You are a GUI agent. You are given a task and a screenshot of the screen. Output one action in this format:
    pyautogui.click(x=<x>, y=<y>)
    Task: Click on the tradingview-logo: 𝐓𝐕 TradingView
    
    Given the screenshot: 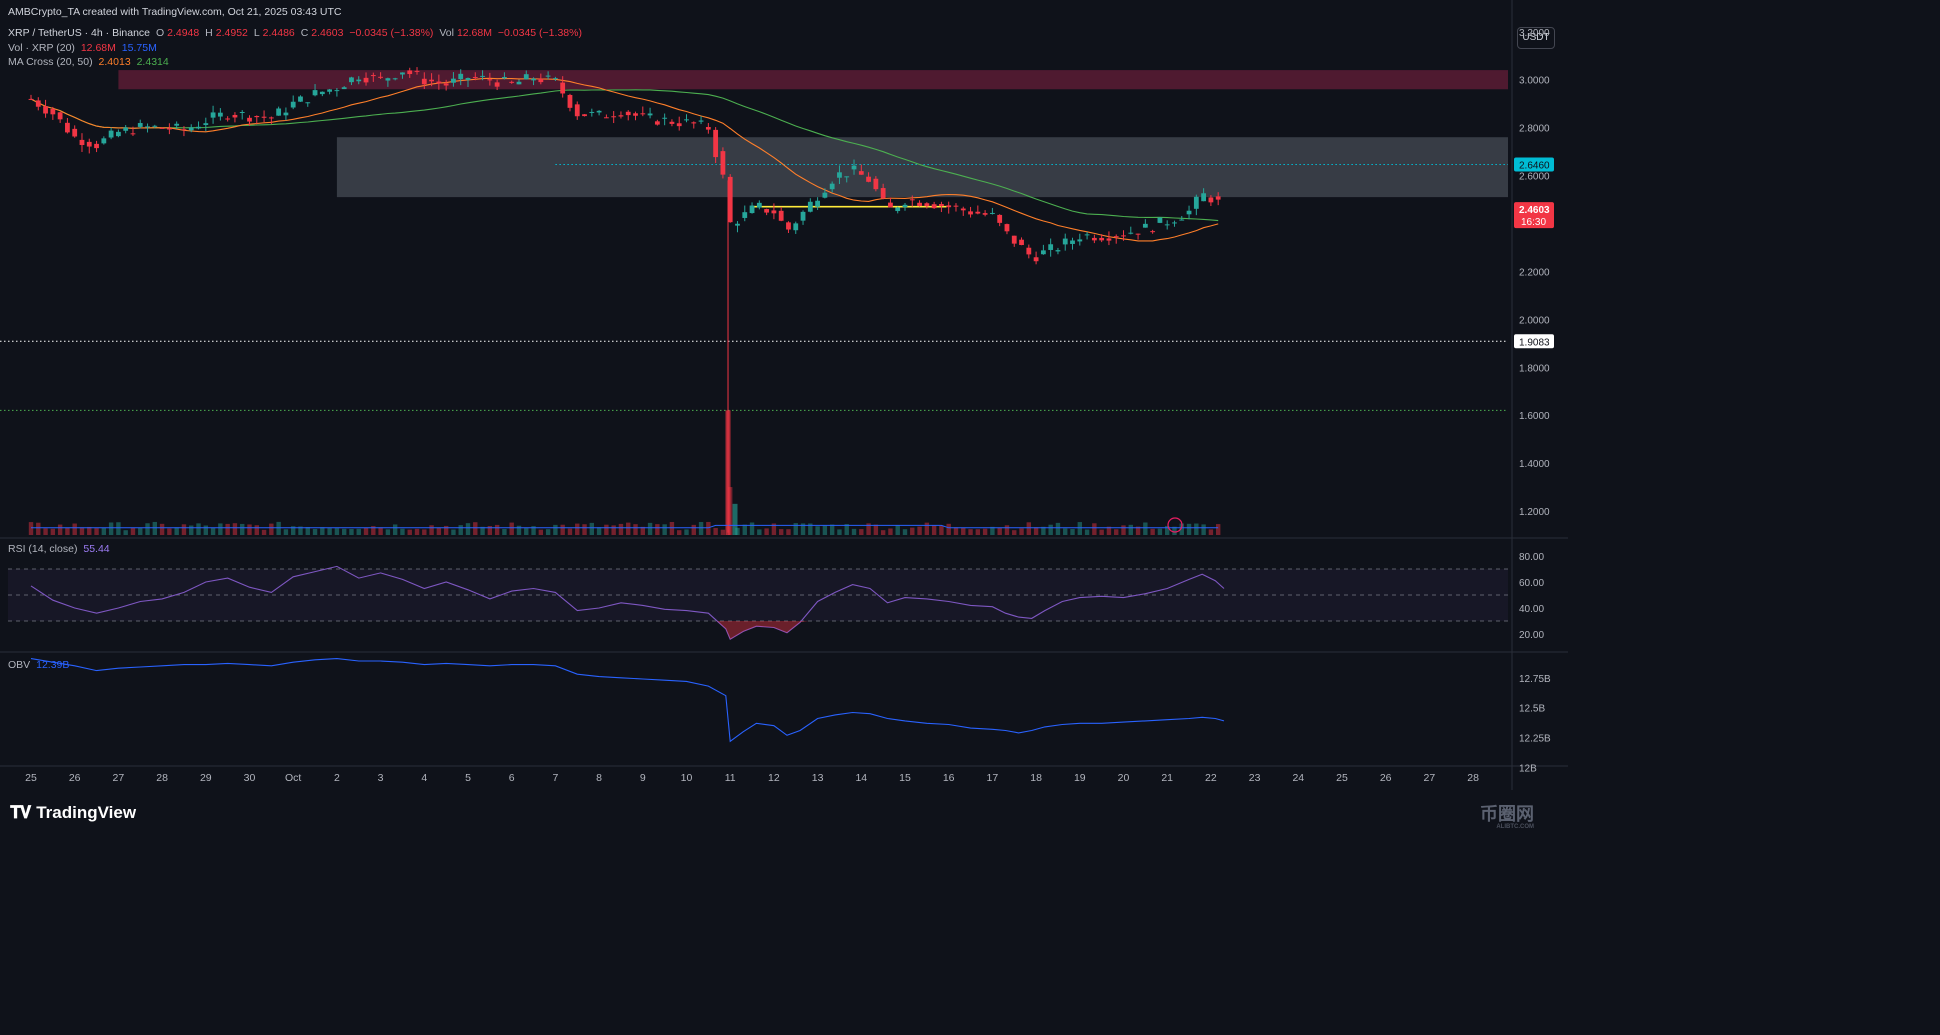 What is the action you would take?
    pyautogui.click(x=73, y=813)
    